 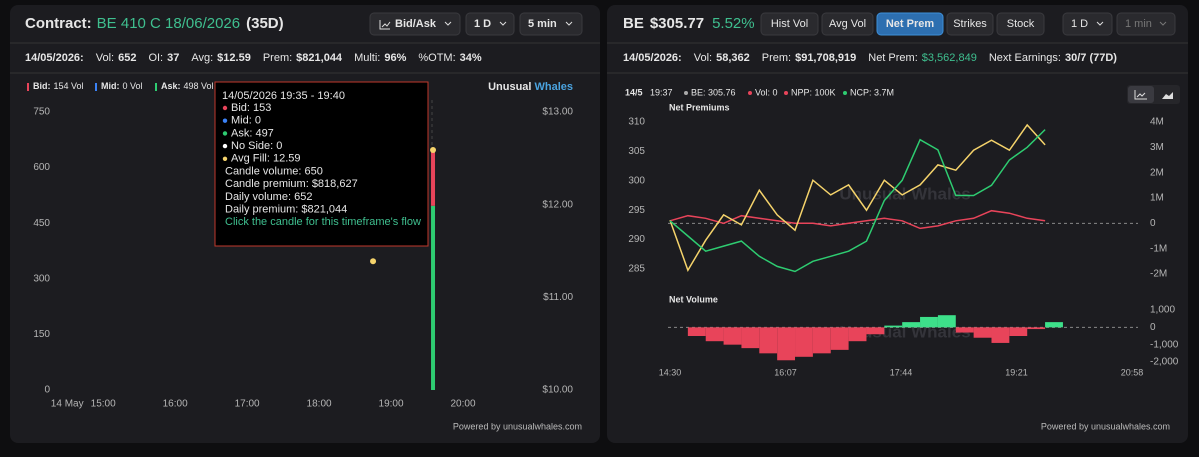 What do you see at coordinates (433, 177) in the screenshot?
I see `bid-bar` at bounding box center [433, 177].